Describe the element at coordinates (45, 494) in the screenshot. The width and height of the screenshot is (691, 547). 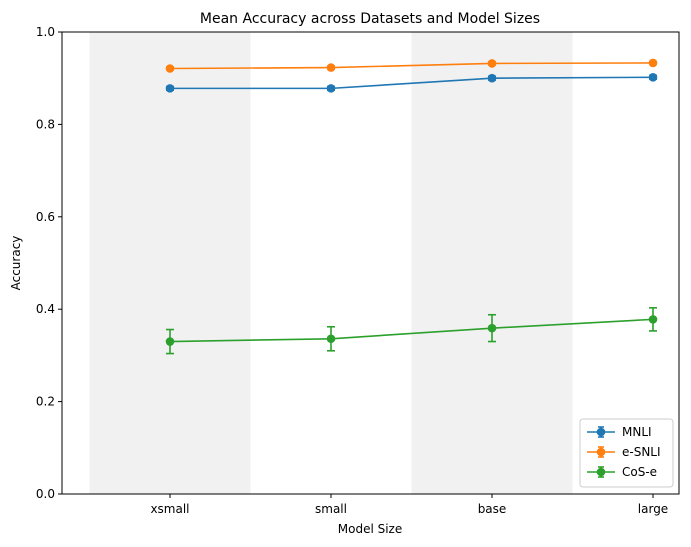
I see `y-tick-label: 0.0` at that location.